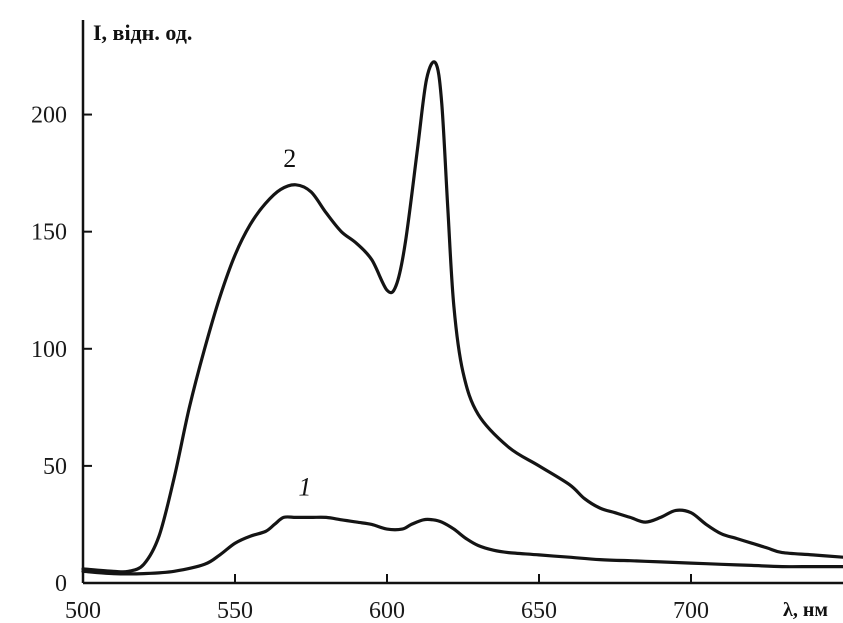 The image size is (843, 623). I want to click on y-tick-label: 0, so click(61, 584).